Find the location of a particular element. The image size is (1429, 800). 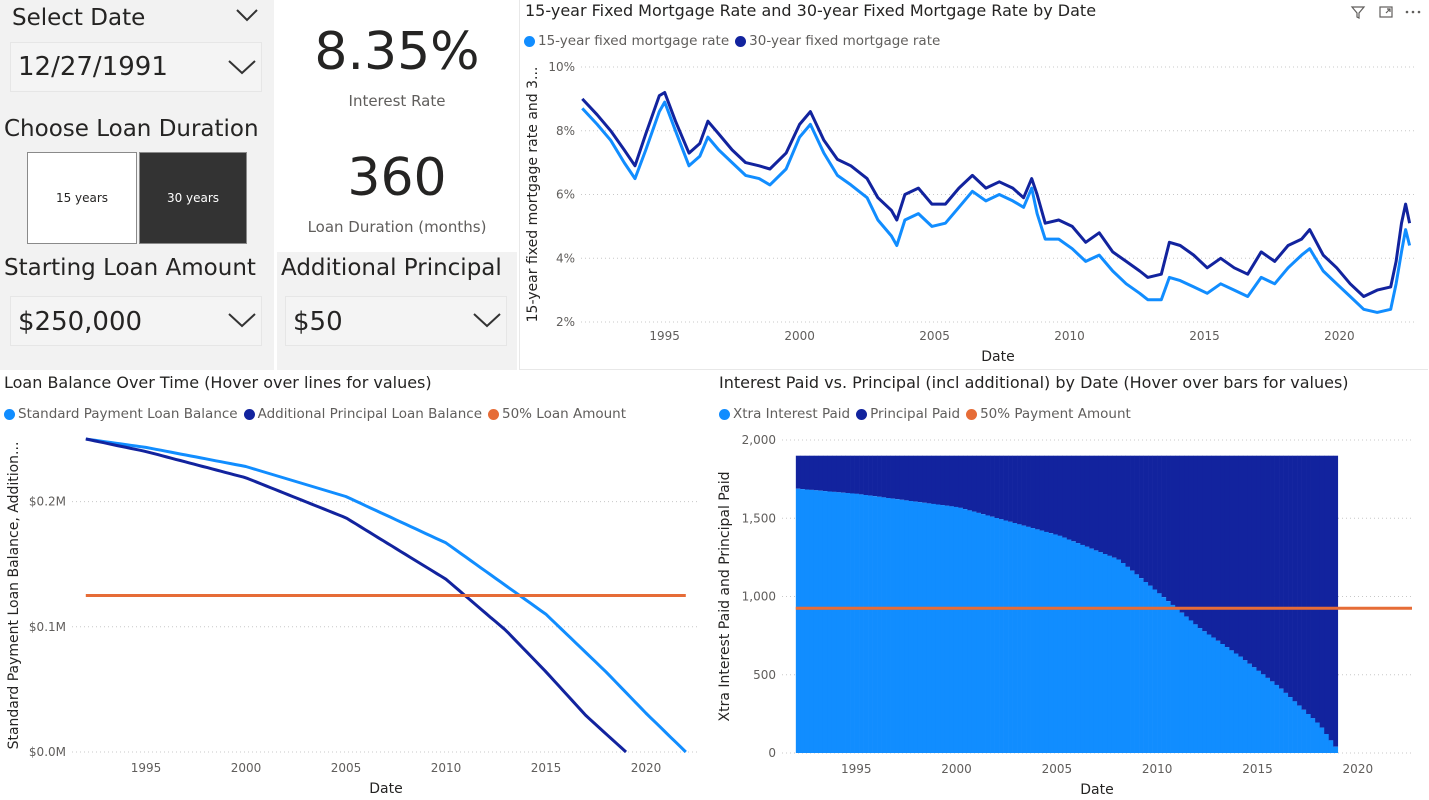

legend-item-principal-paid: Principal Paid is located at coordinates (908, 414).